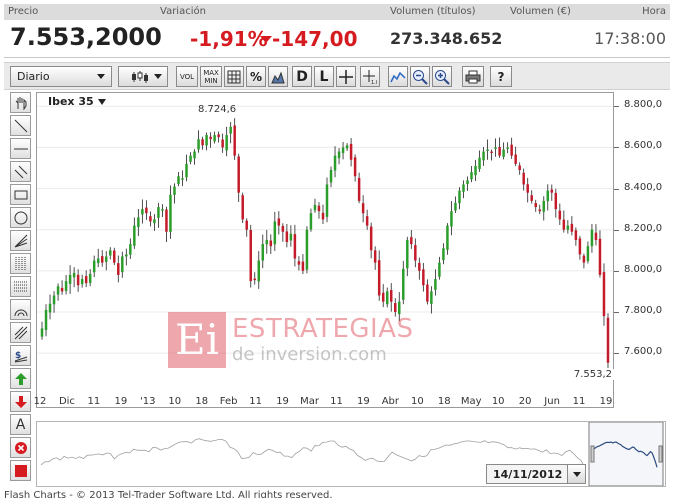 This screenshot has width=674, height=498. Describe the element at coordinates (20, 424) in the screenshot. I see `text-tool: A` at that location.